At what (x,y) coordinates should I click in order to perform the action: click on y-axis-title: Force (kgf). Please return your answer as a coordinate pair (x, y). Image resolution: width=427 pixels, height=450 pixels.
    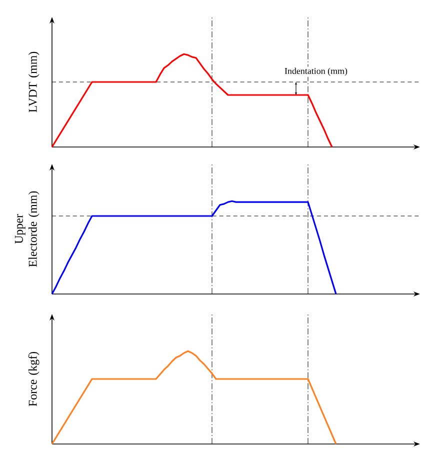
    Looking at the image, I should click on (34, 379).